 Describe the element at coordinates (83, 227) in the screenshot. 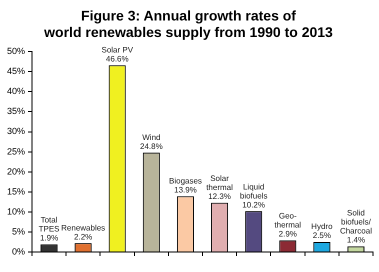

I see `x-tick-label: Renewables` at that location.